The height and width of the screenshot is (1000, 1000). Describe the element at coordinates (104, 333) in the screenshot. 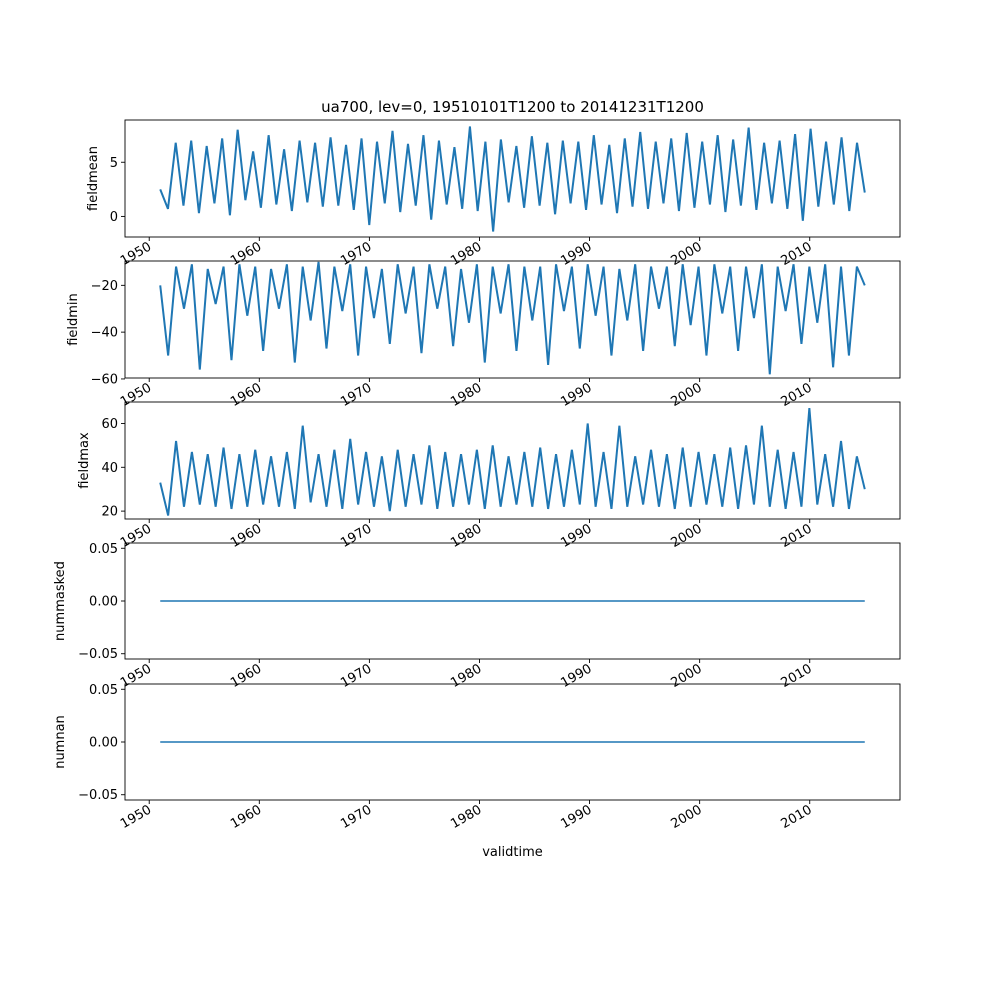

I see `y-tick-label: −40` at that location.